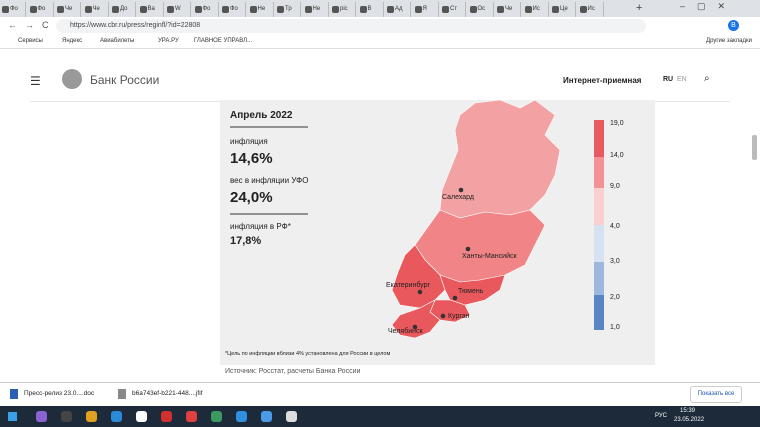 The image size is (760, 427). What do you see at coordinates (615, 327) in the screenshot?
I see `legend-label: 1,0` at bounding box center [615, 327].